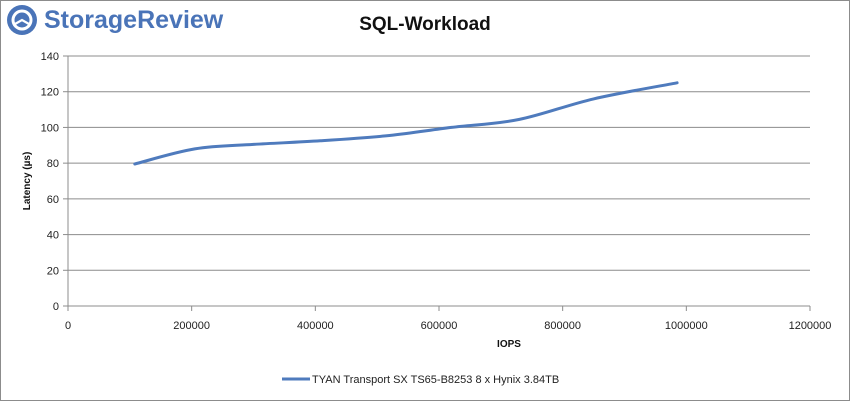 The width and height of the screenshot is (850, 401). I want to click on storagereview-logo: StorageReview, so click(114, 20).